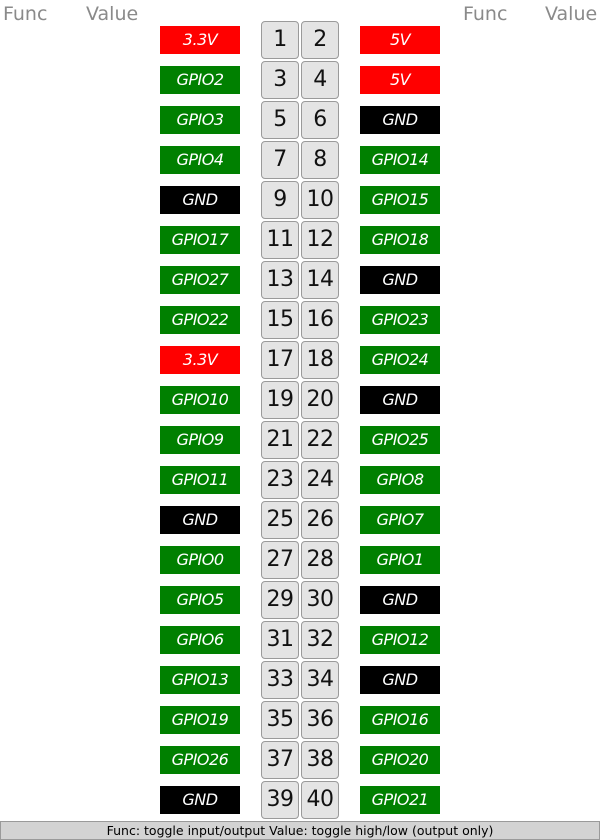 This screenshot has width=600, height=840. Describe the element at coordinates (200, 400) in the screenshot. I see `left-pin-function-button: GPIO10` at that location.